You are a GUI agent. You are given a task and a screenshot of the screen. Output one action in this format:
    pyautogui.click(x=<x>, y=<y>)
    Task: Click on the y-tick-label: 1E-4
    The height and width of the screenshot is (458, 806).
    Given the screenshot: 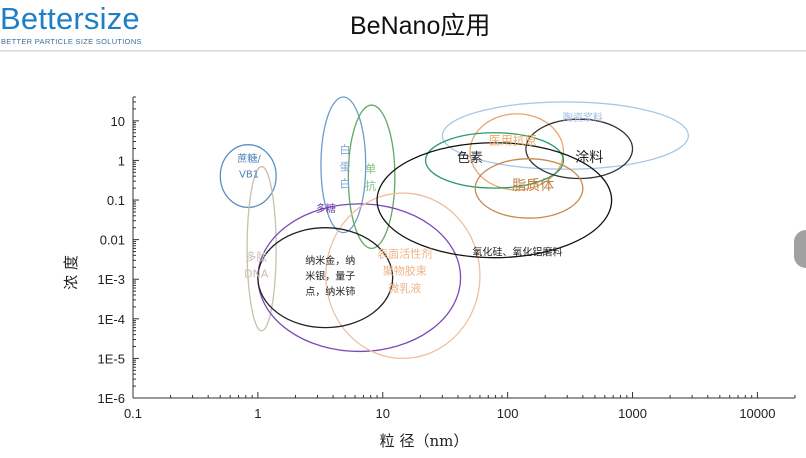 What is the action you would take?
    pyautogui.click(x=111, y=319)
    